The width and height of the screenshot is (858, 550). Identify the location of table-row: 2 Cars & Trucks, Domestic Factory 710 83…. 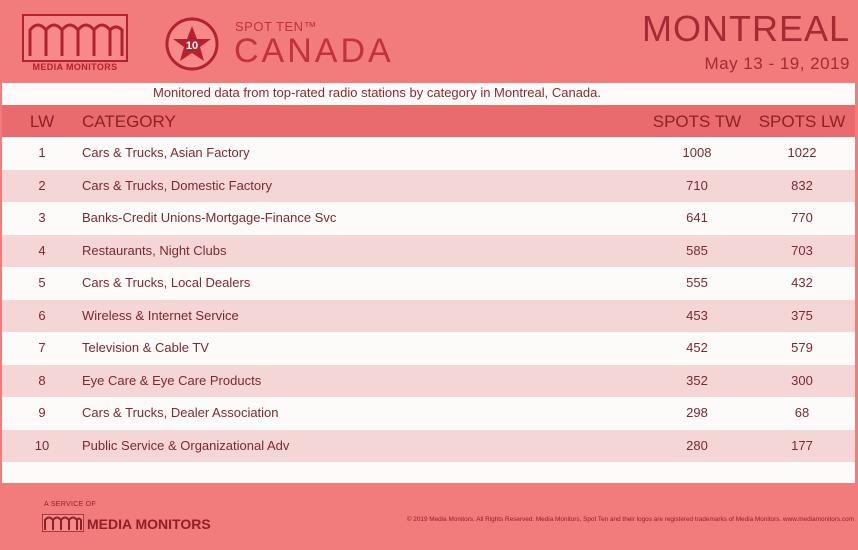
(428, 185).